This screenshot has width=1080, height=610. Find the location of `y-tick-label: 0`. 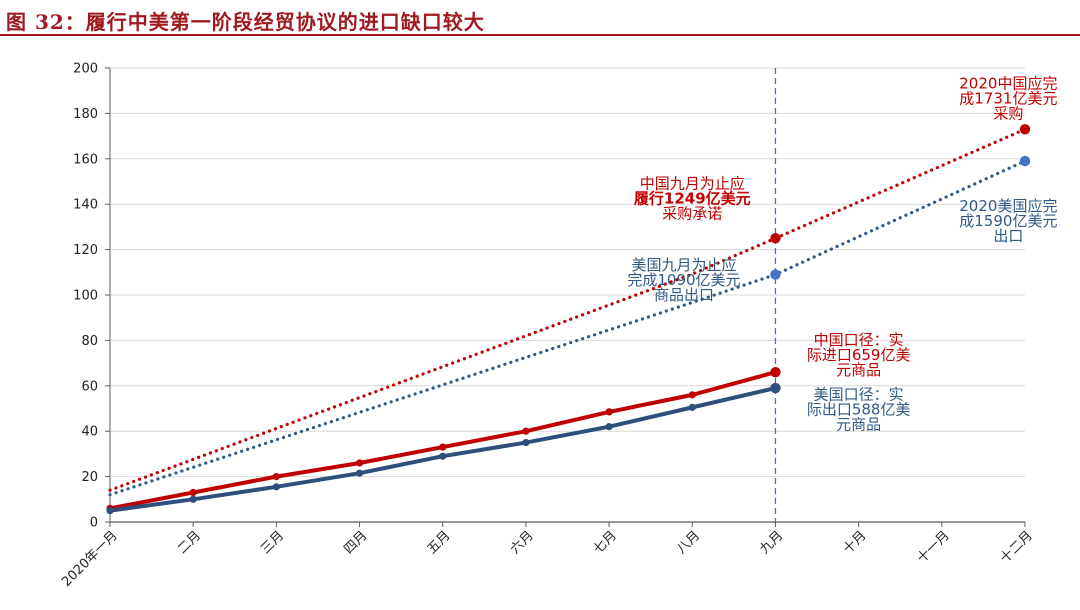

y-tick-label: 0 is located at coordinates (94, 523).